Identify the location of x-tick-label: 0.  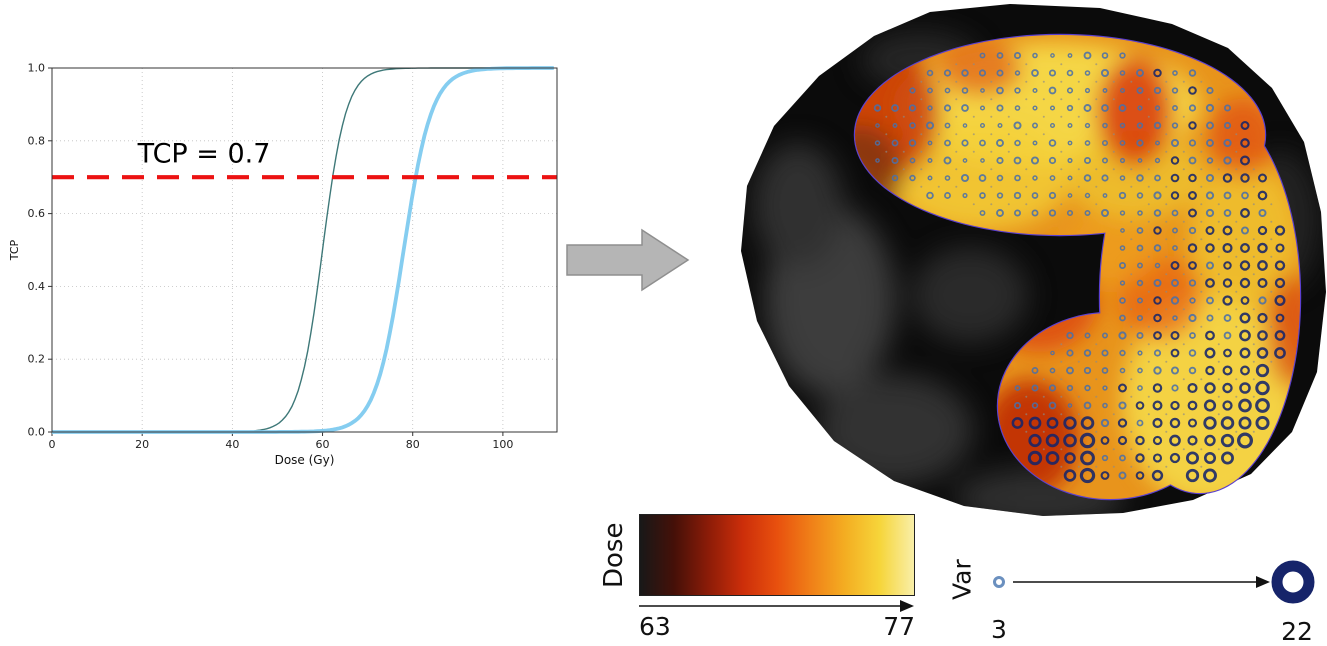
(52, 444).